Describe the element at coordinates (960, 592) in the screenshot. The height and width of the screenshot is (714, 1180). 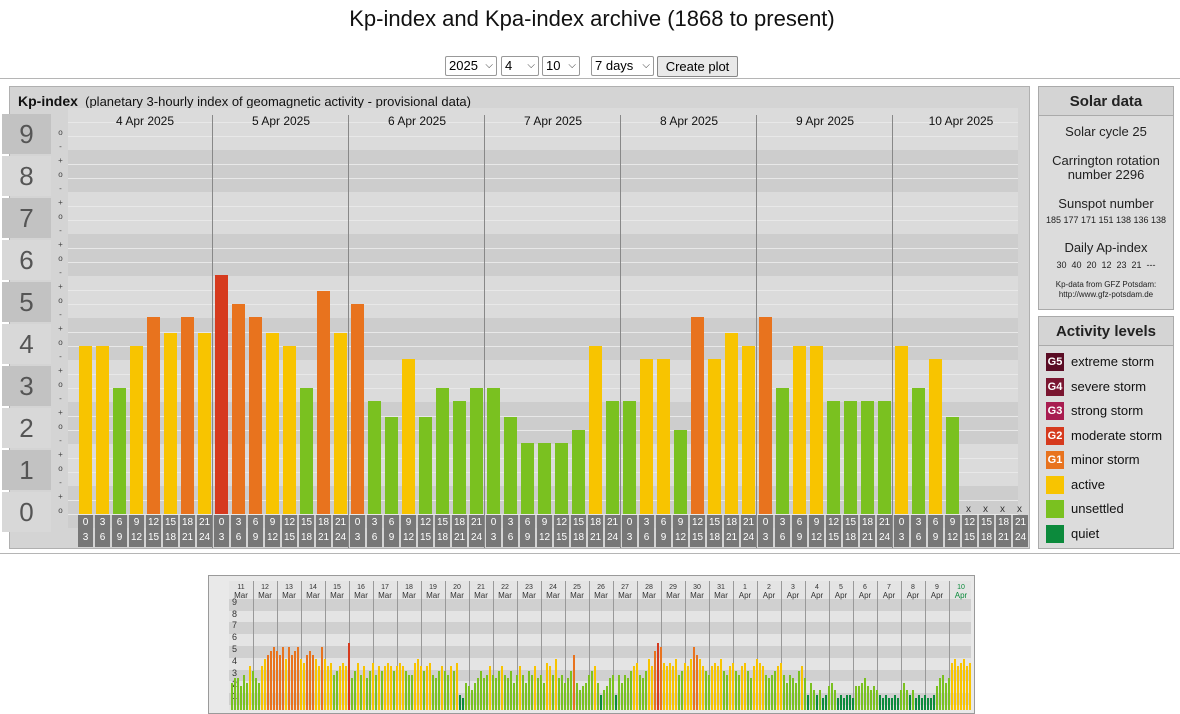
I see `overview-day-label: 10 Apr` at that location.